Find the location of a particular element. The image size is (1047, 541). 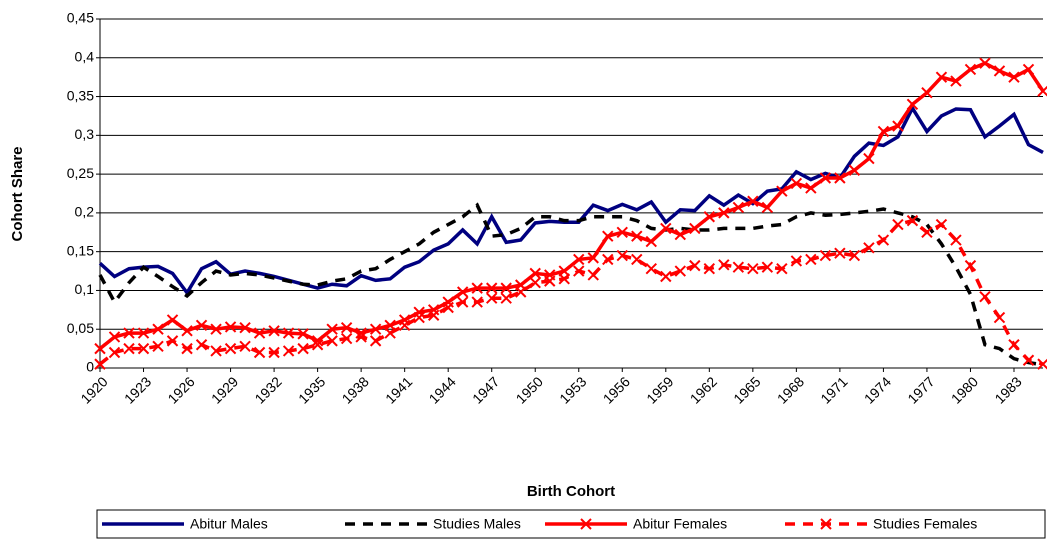

x-tick-label: 1971 is located at coordinates (833, 389).